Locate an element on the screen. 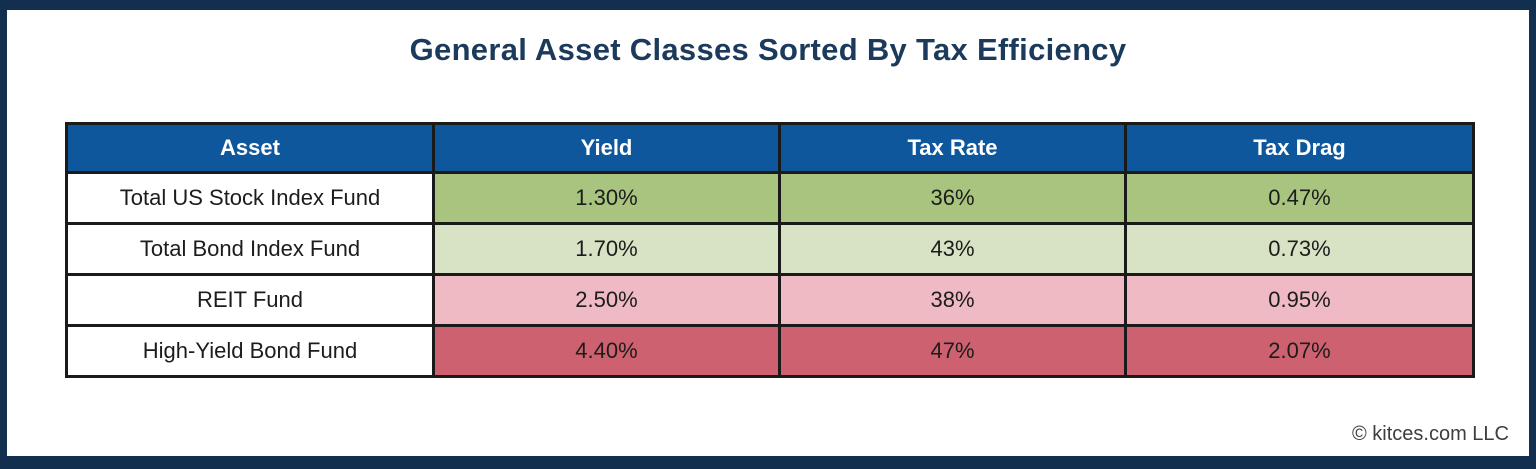 The image size is (1536, 469). tax-rate-cell: 38% is located at coordinates (952, 300).